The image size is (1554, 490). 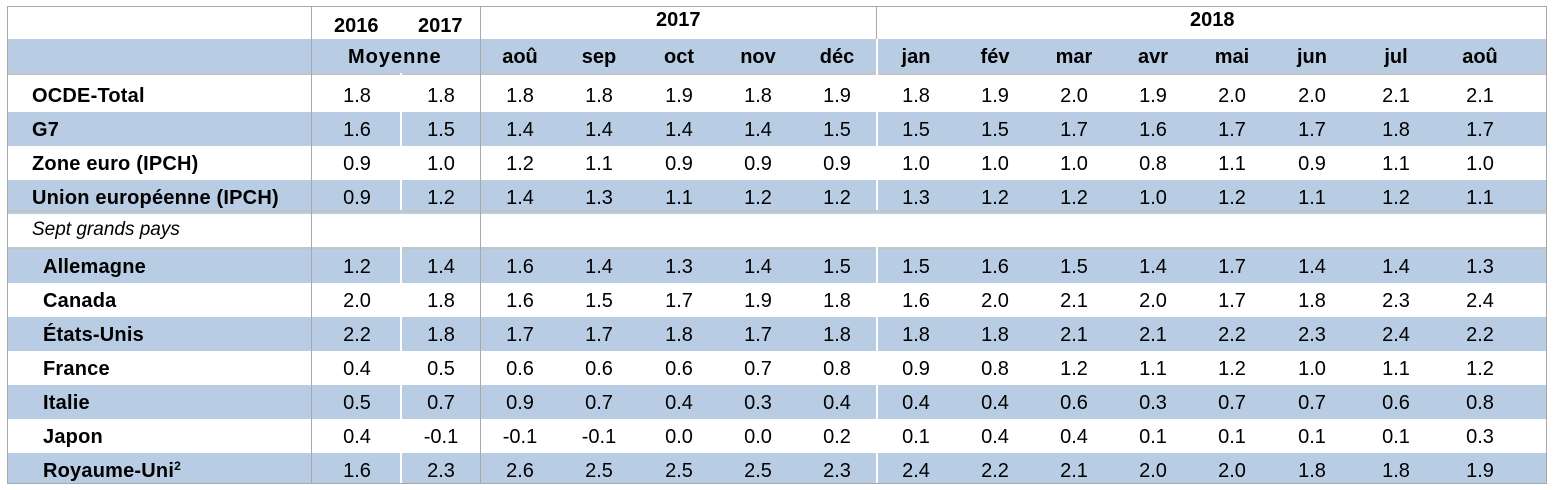 What do you see at coordinates (1396, 57) in the screenshot?
I see `month-header: jul` at bounding box center [1396, 57].